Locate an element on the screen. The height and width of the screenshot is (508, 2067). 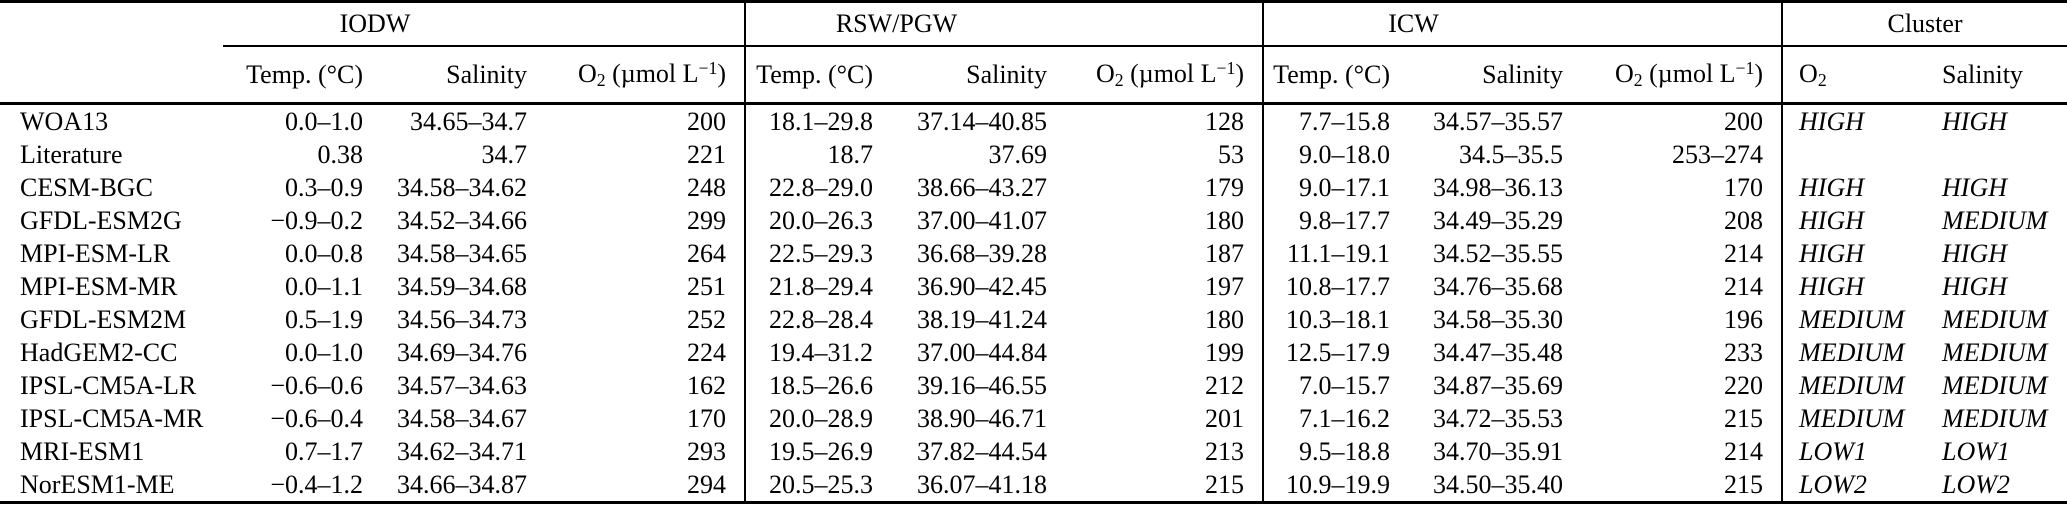
iodw-temp-cell: 0.7–1.7 is located at coordinates (324, 451).